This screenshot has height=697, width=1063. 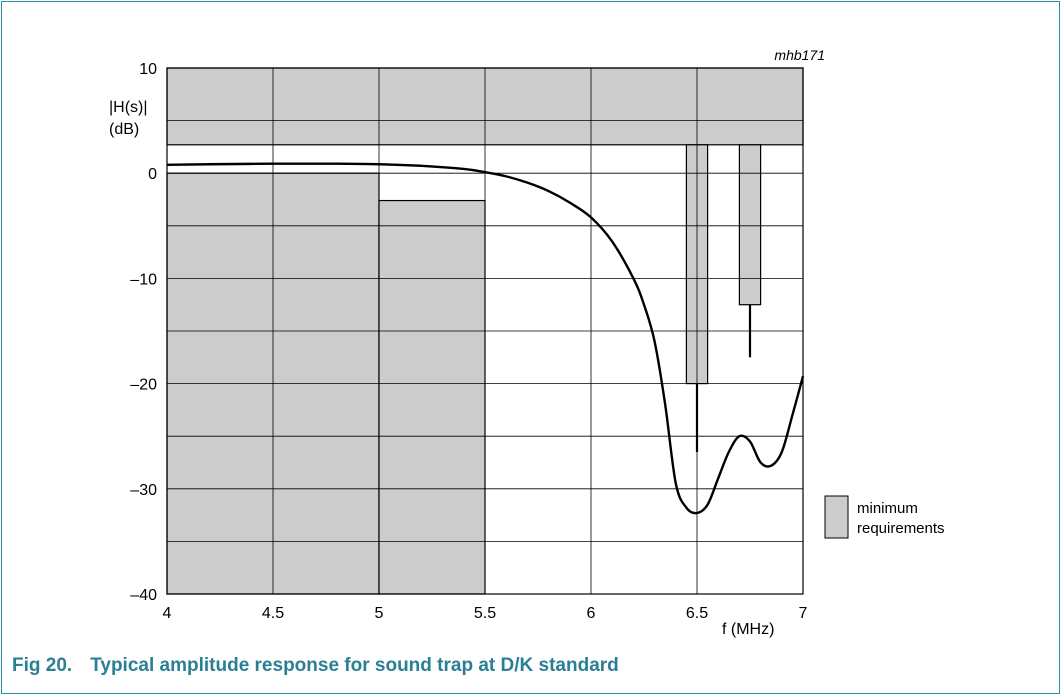 I want to click on y-tick-labels: 10 0 –10 –20 –30 –40, so click(x=143, y=332).